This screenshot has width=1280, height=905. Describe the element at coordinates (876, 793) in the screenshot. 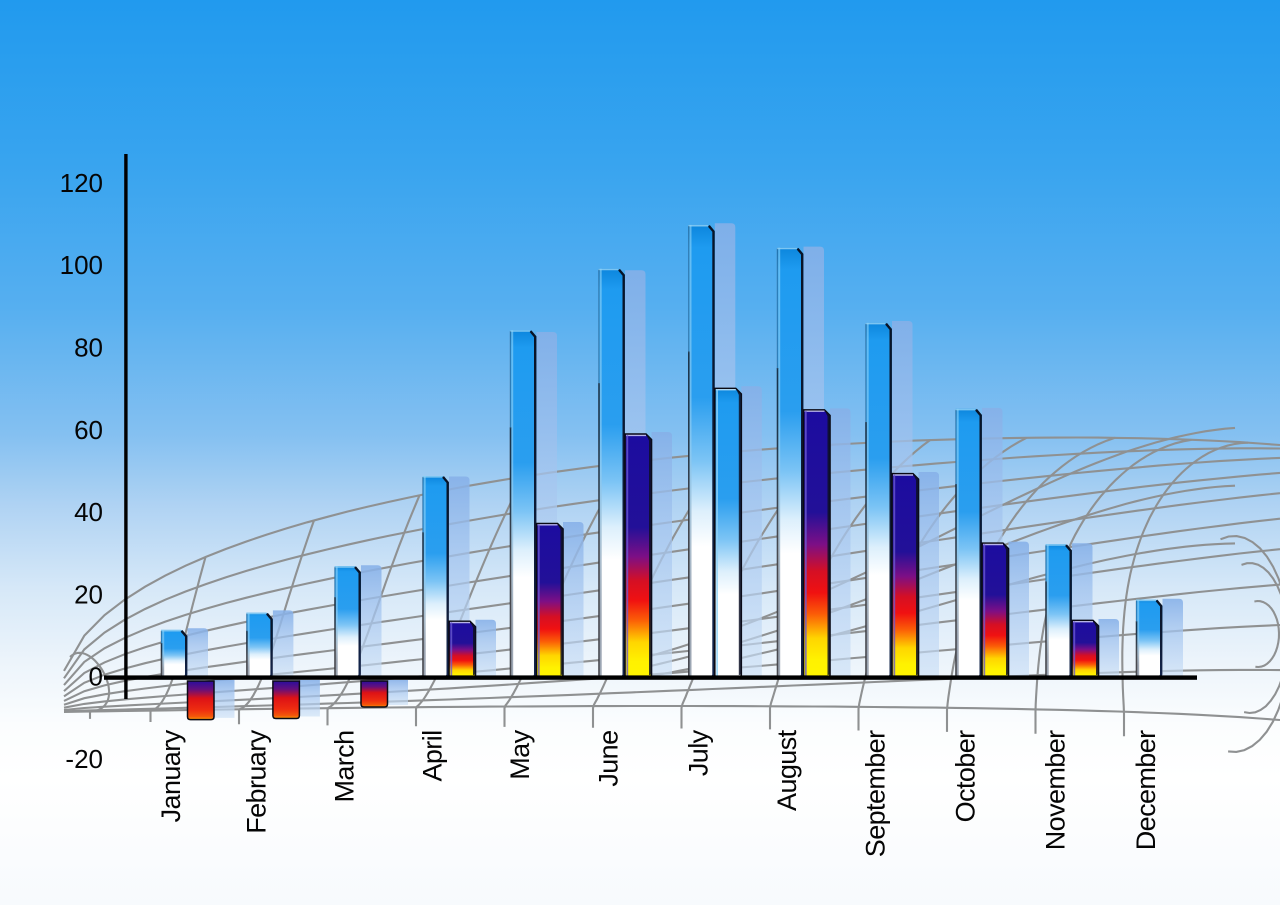

I see `svg-text: September` at that location.